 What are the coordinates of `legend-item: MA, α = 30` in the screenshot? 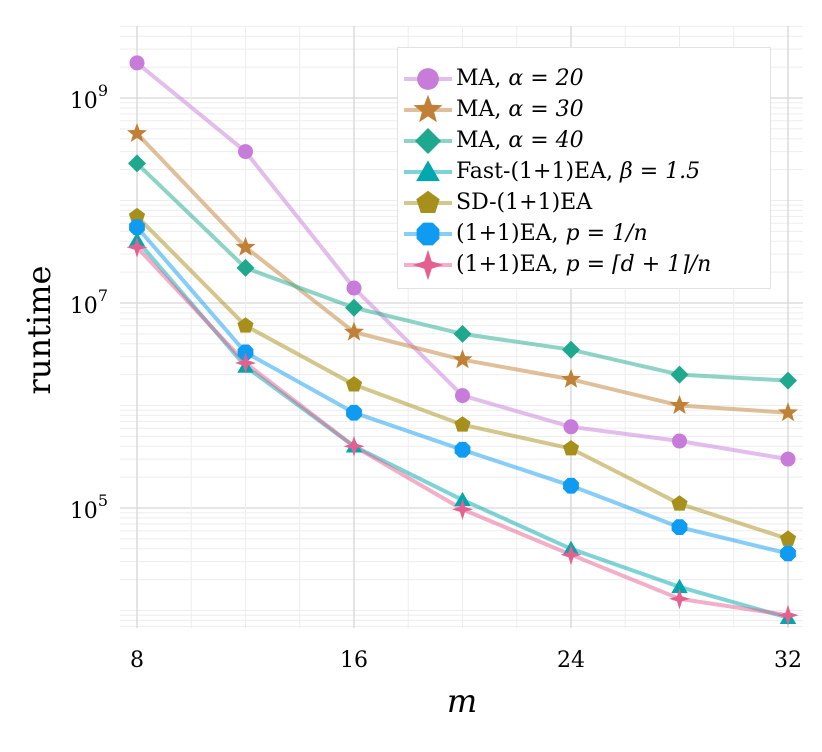 It's located at (584, 110).